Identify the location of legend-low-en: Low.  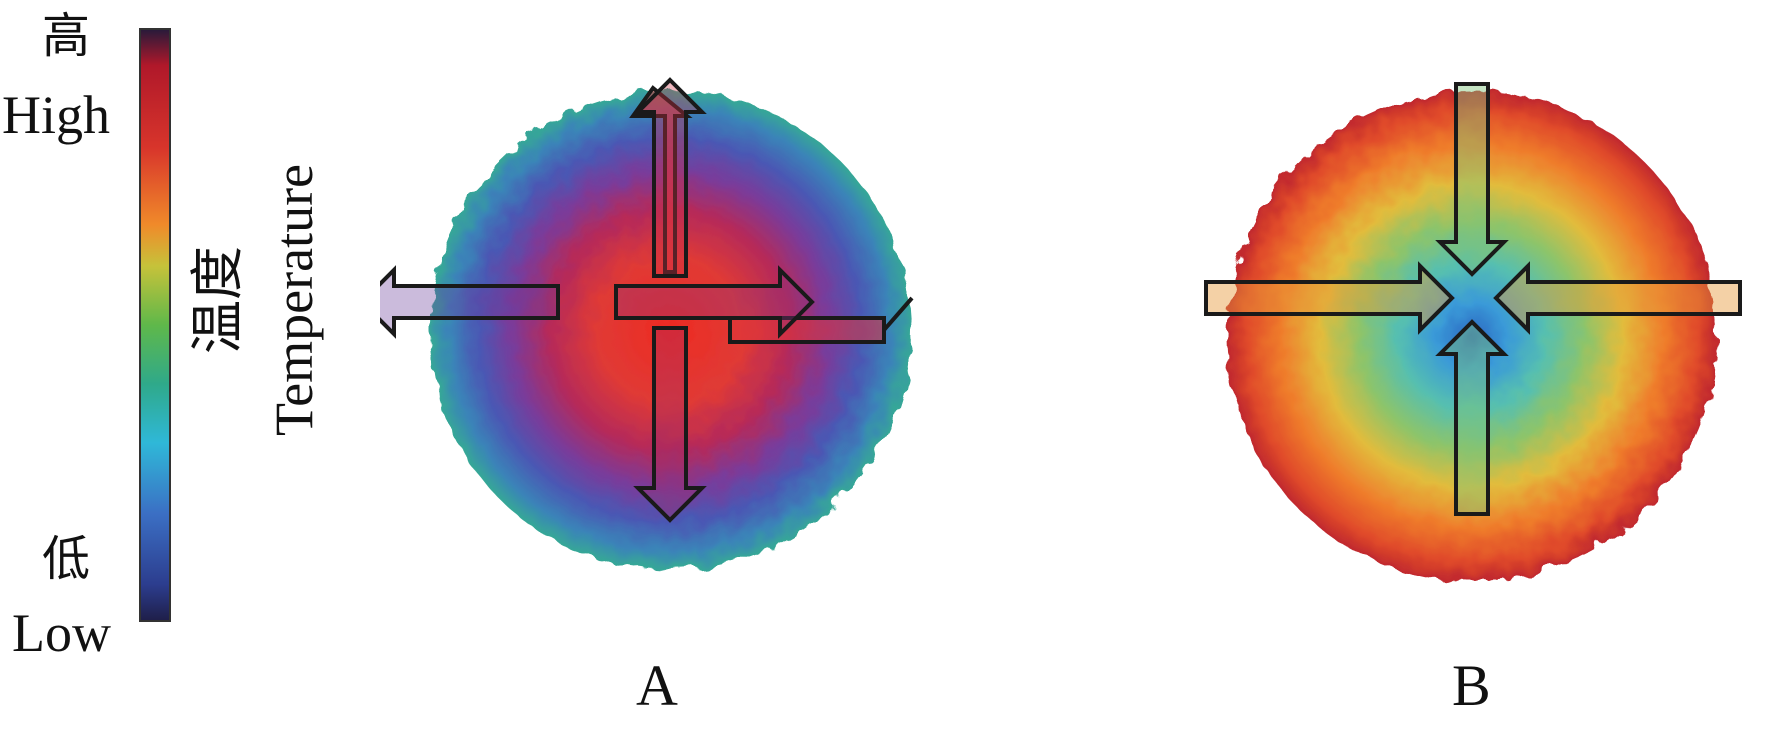
(61, 633).